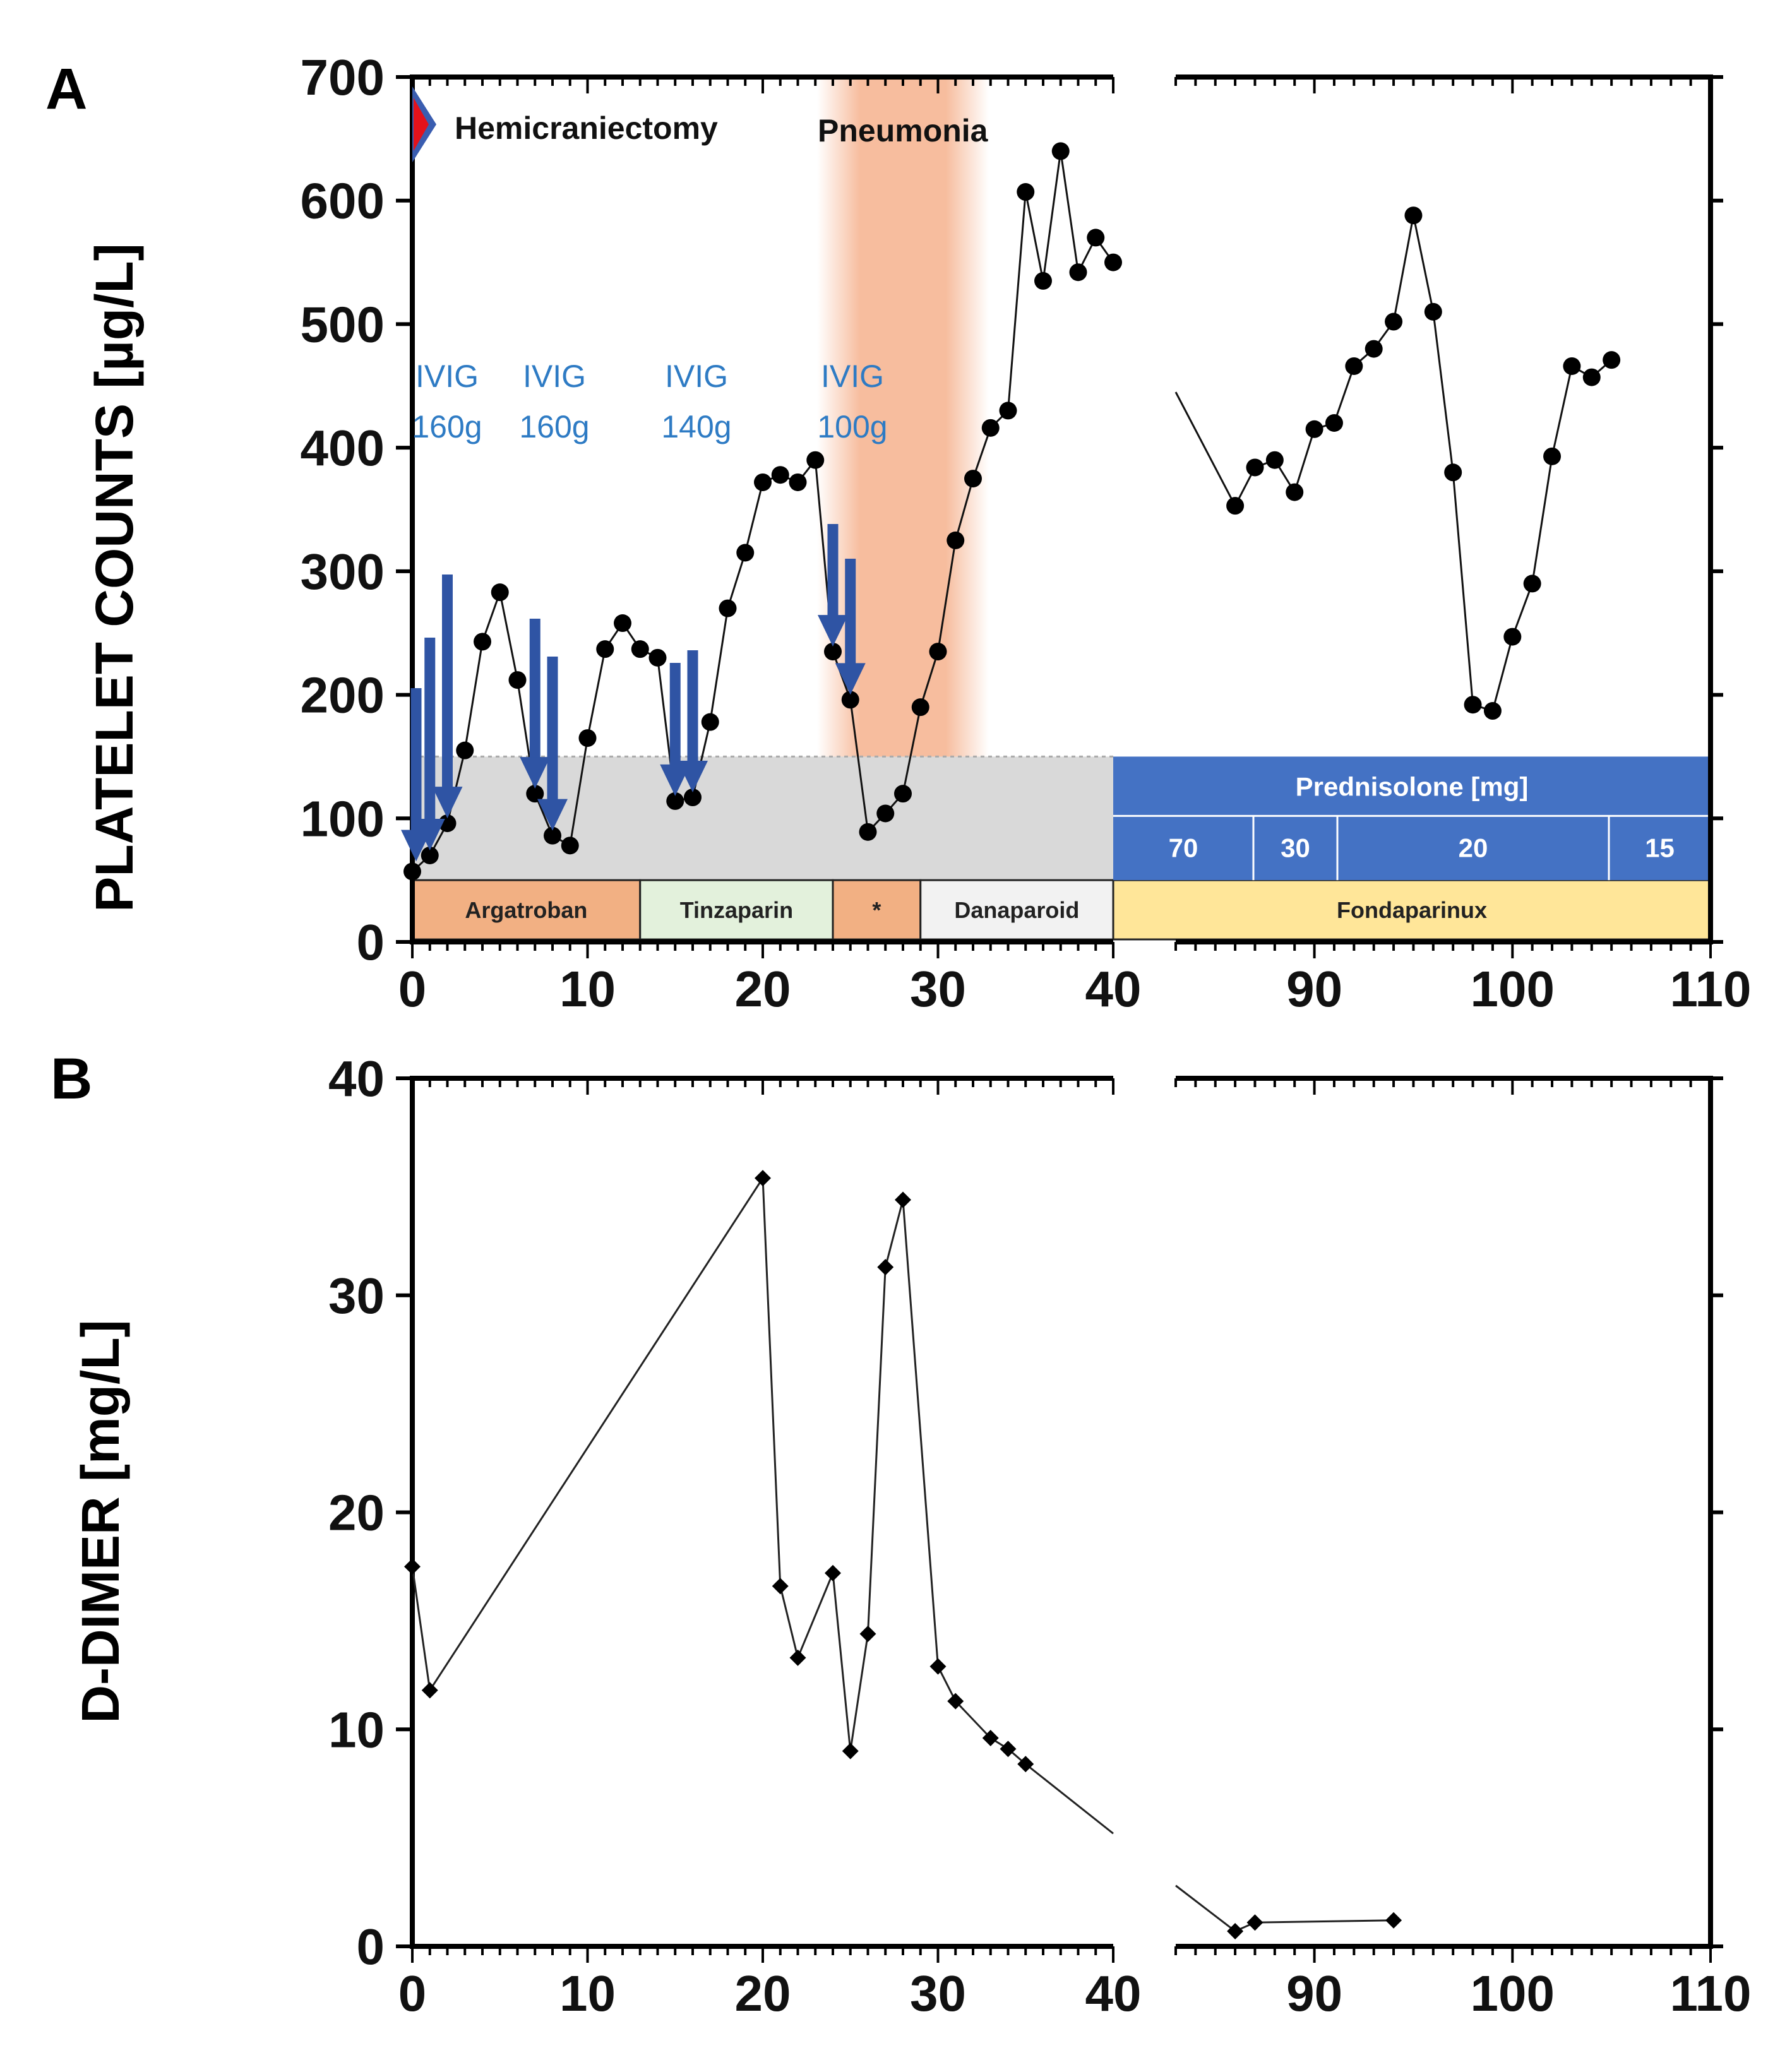 This screenshot has width=1792, height=2060. Describe the element at coordinates (356, 1730) in the screenshot. I see `b-y-tick-label: 10` at that location.